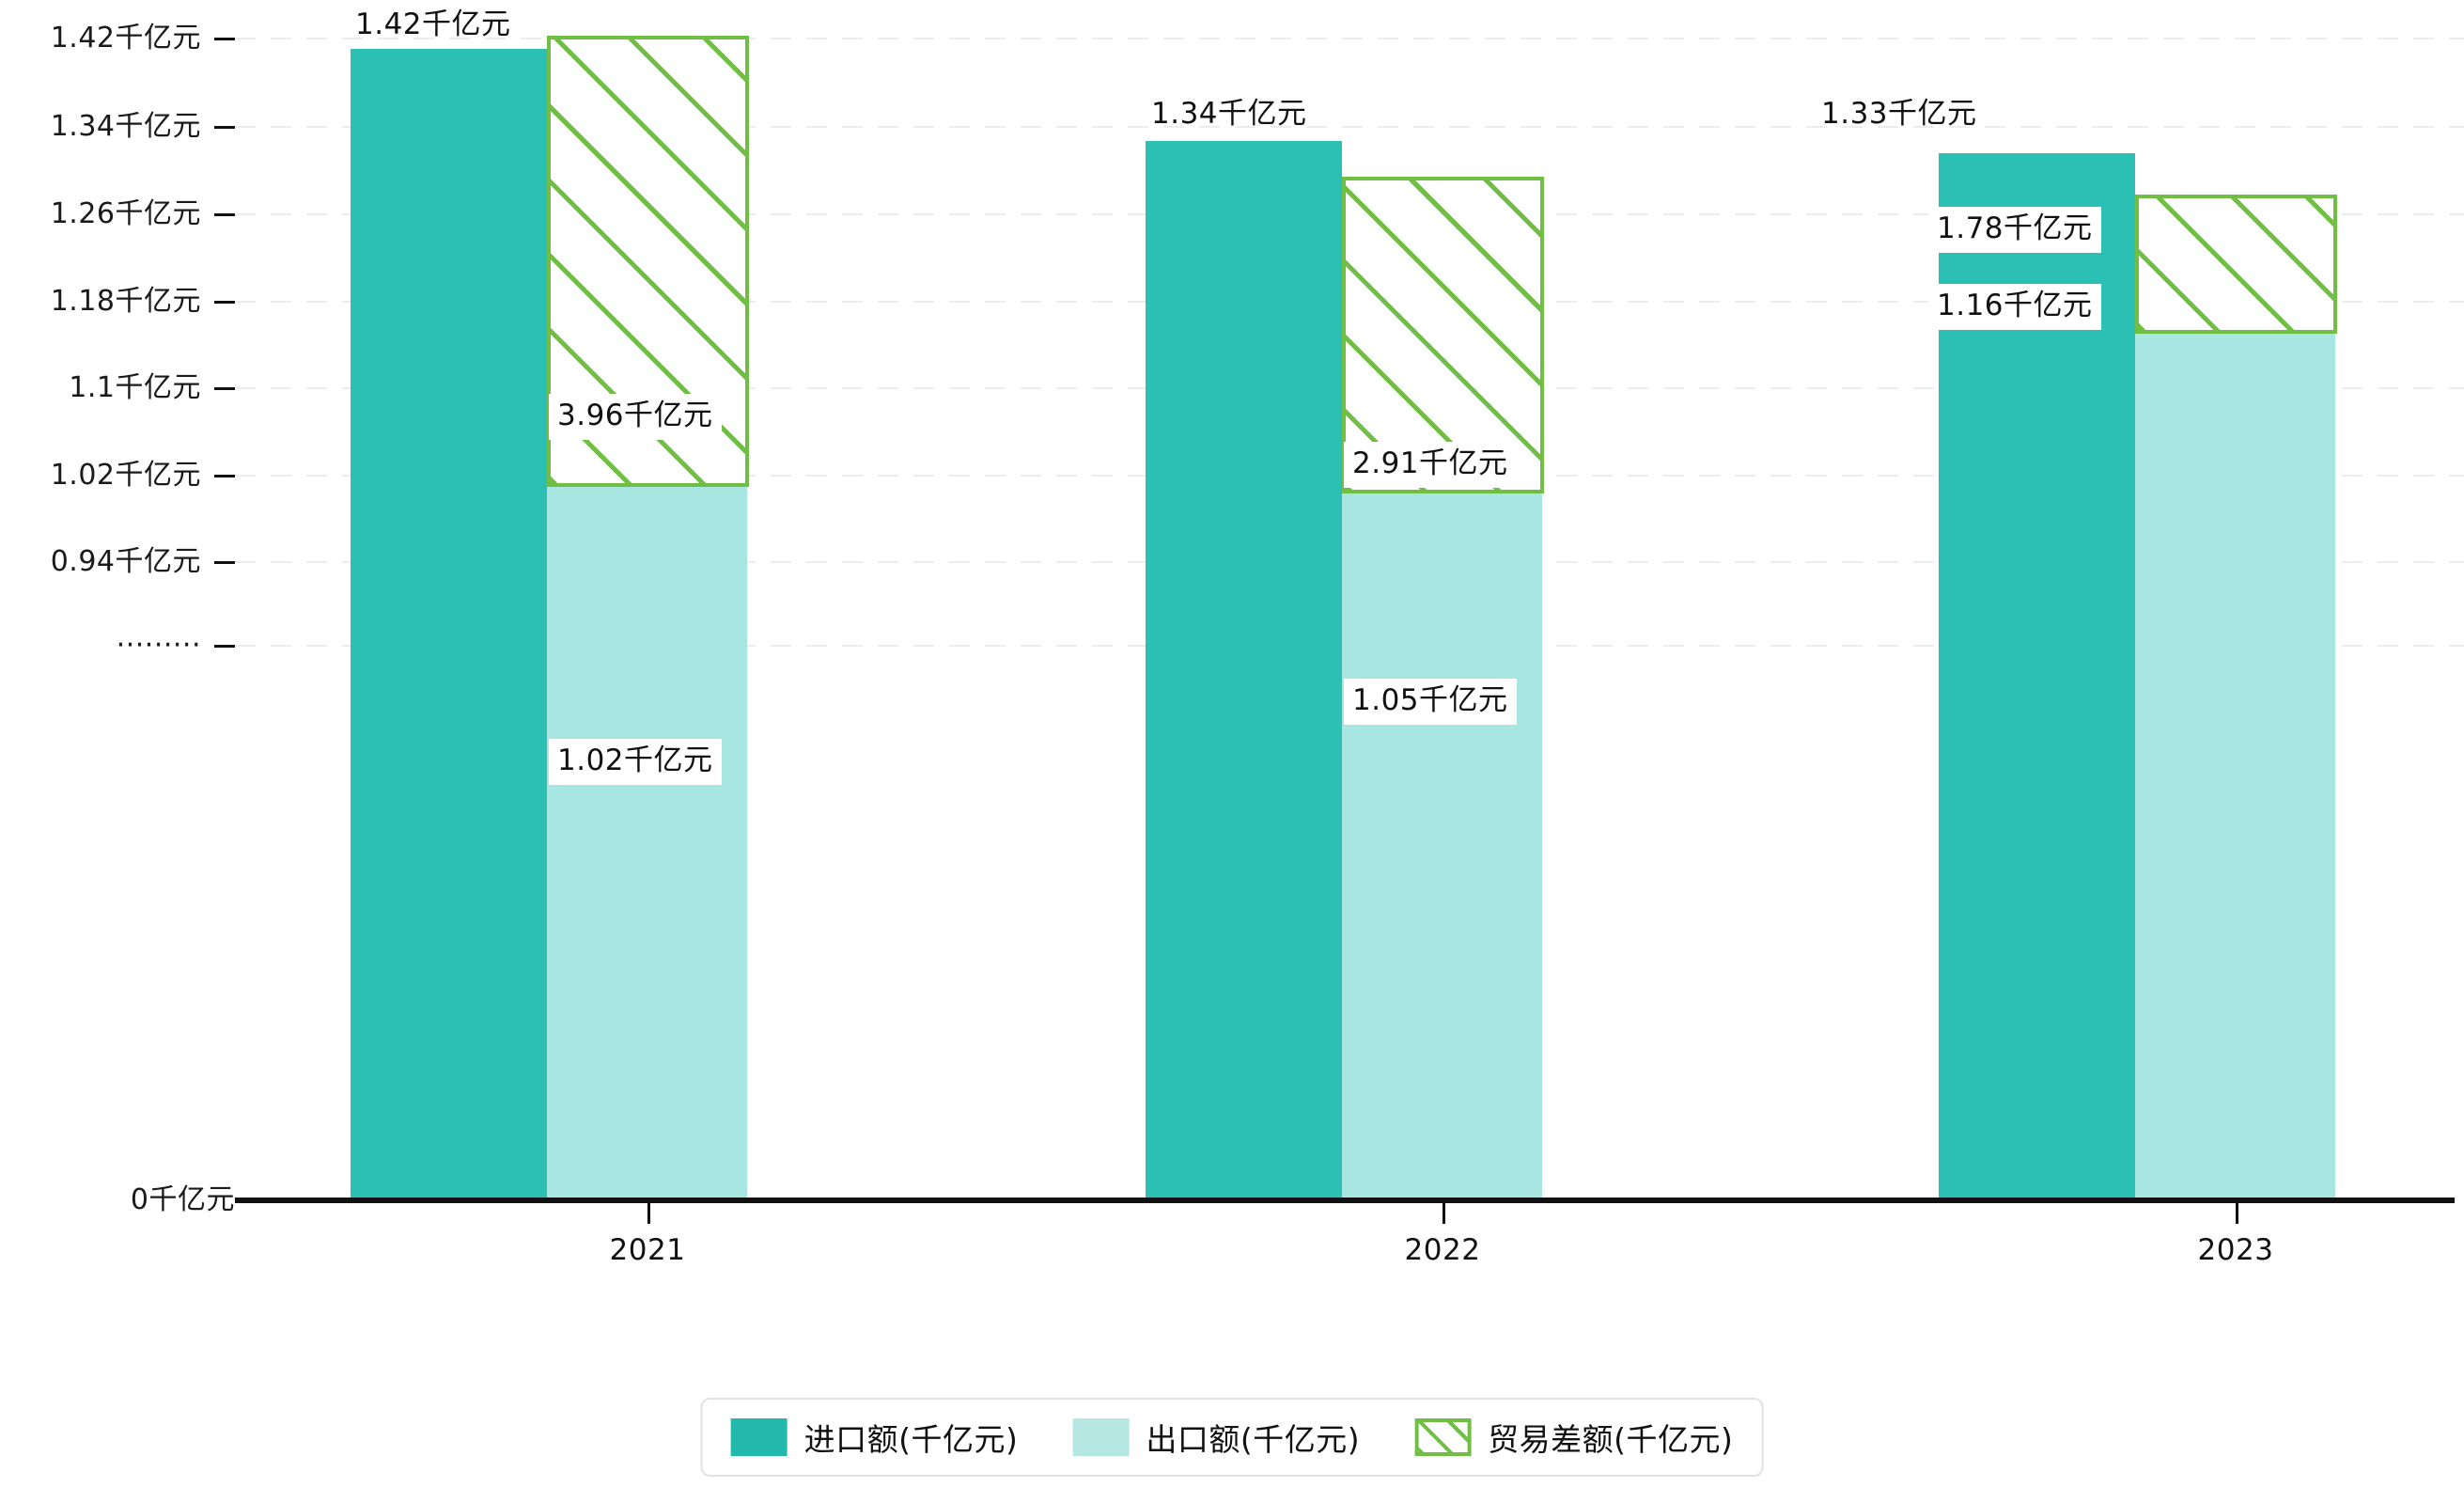 The height and width of the screenshot is (1503, 2464). I want to click on y-axis-tick-label: 0.94千亿元, so click(125, 561).